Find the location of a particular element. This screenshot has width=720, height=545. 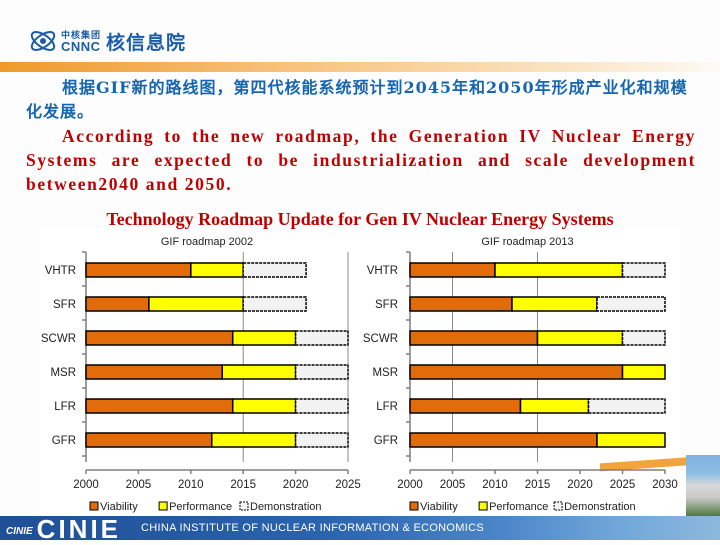

legend-label: Performance is located at coordinates (200, 507).